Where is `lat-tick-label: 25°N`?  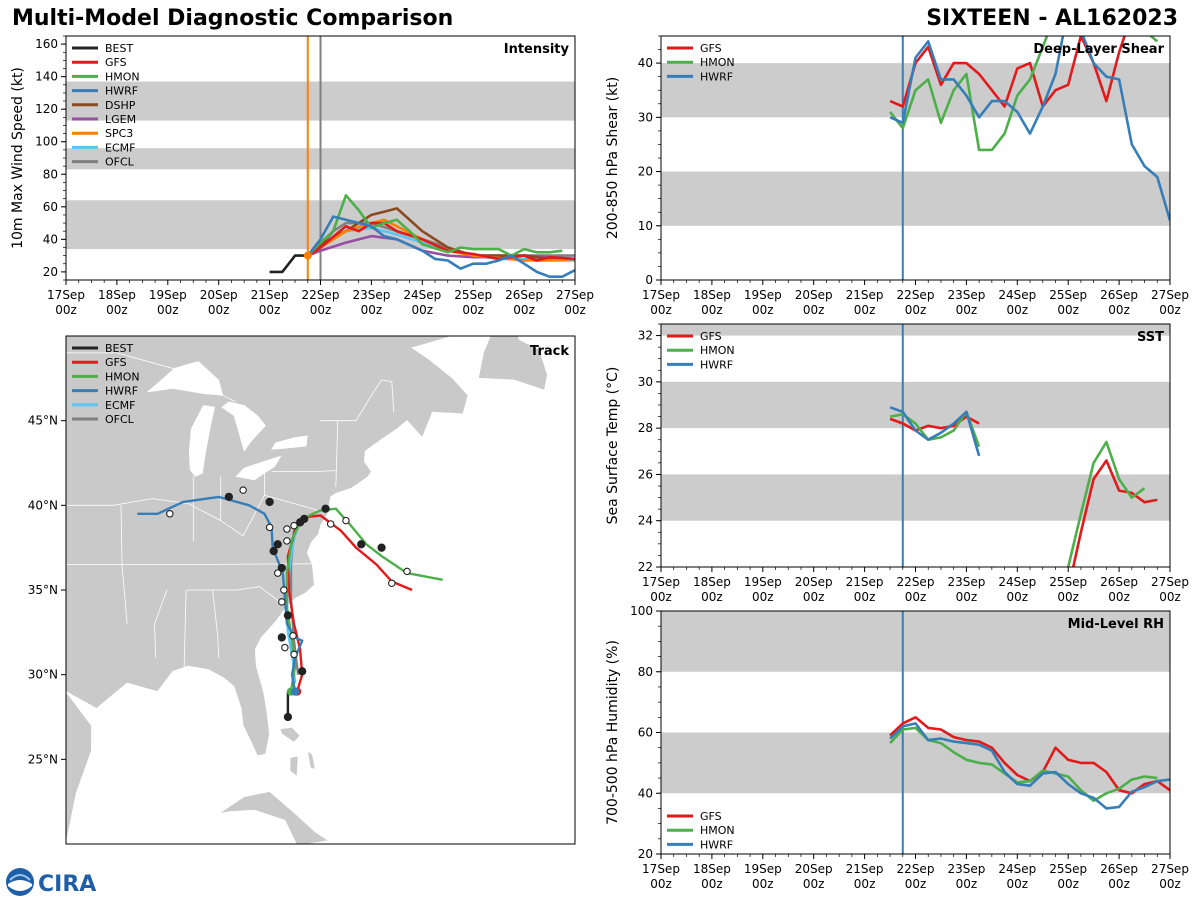
lat-tick-label: 25°N is located at coordinates (43, 759).